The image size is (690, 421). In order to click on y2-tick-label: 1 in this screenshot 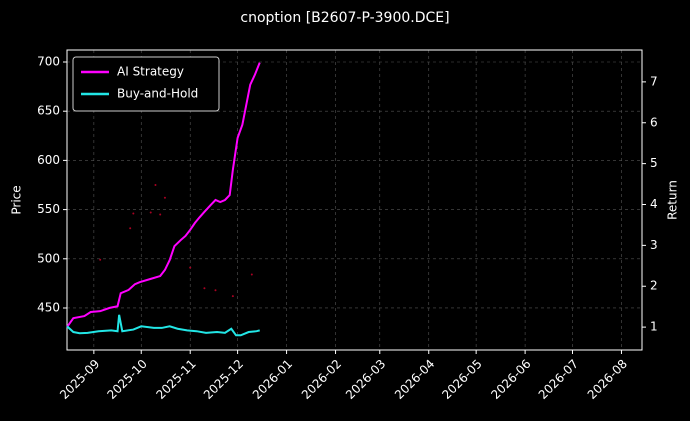, I will do `click(654, 327)`.